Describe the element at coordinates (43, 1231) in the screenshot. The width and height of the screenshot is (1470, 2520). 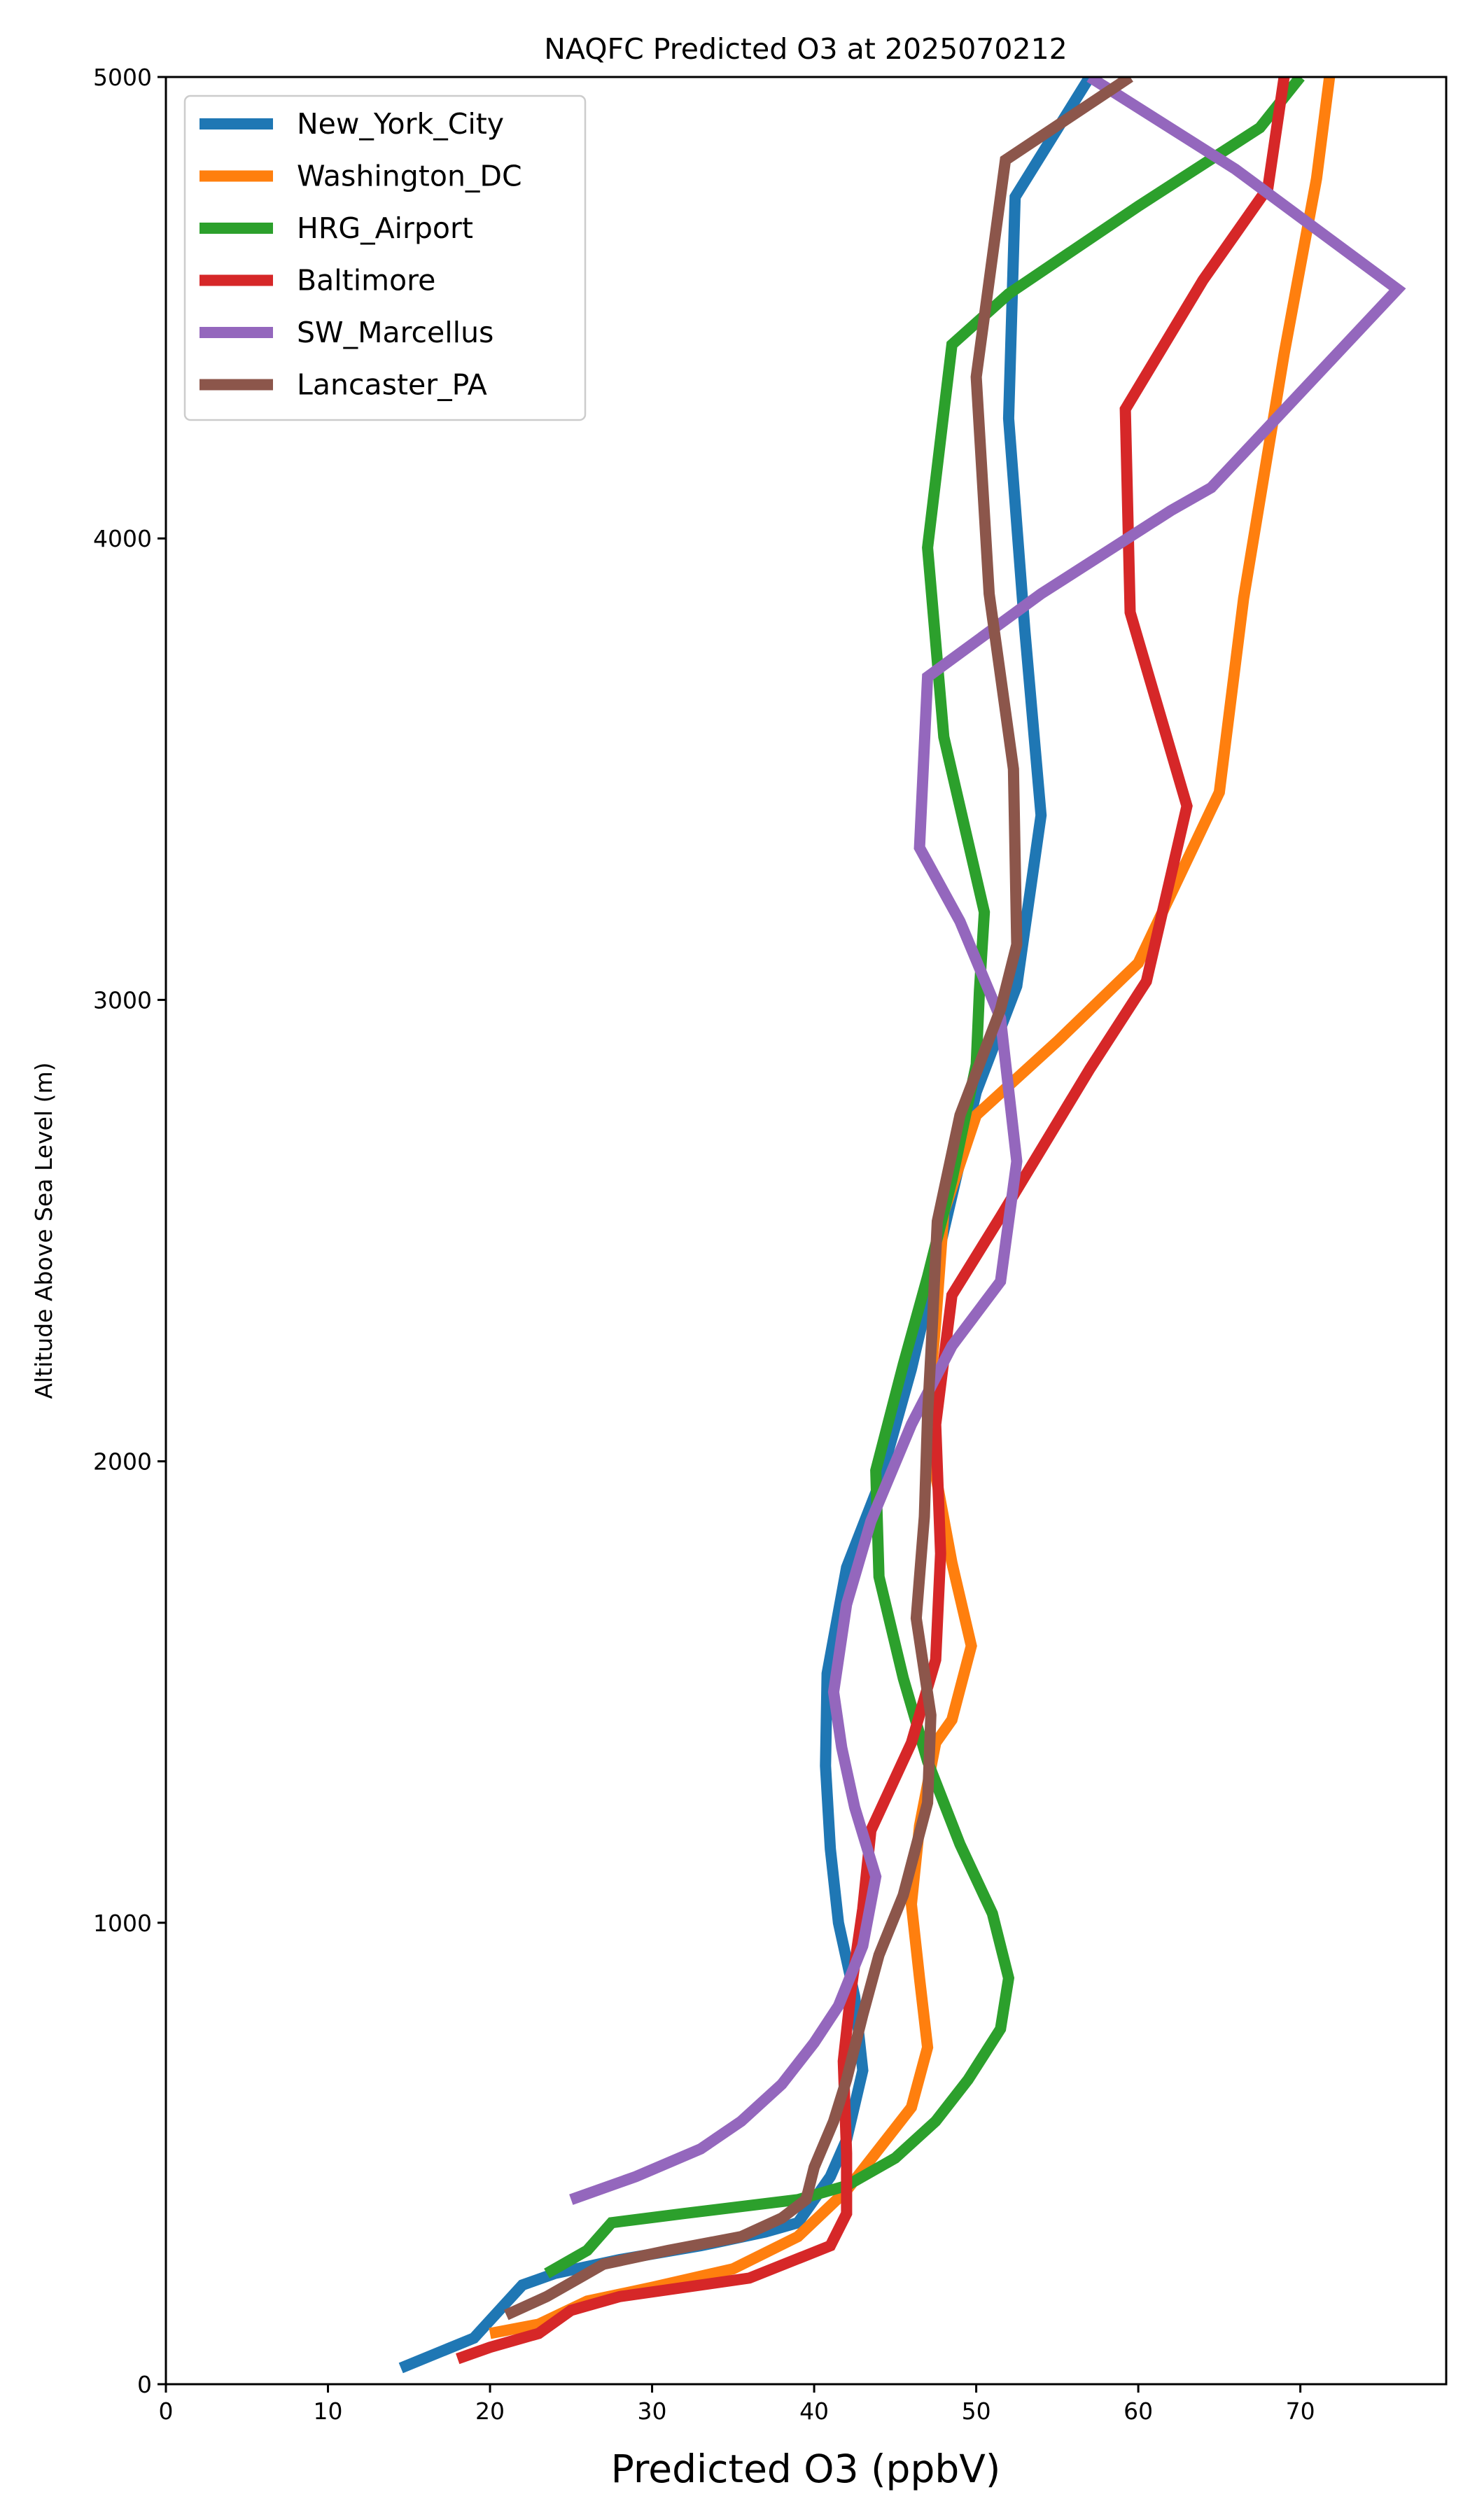
I see `y-axis-title: Altitude Above Sea Level (m)` at that location.